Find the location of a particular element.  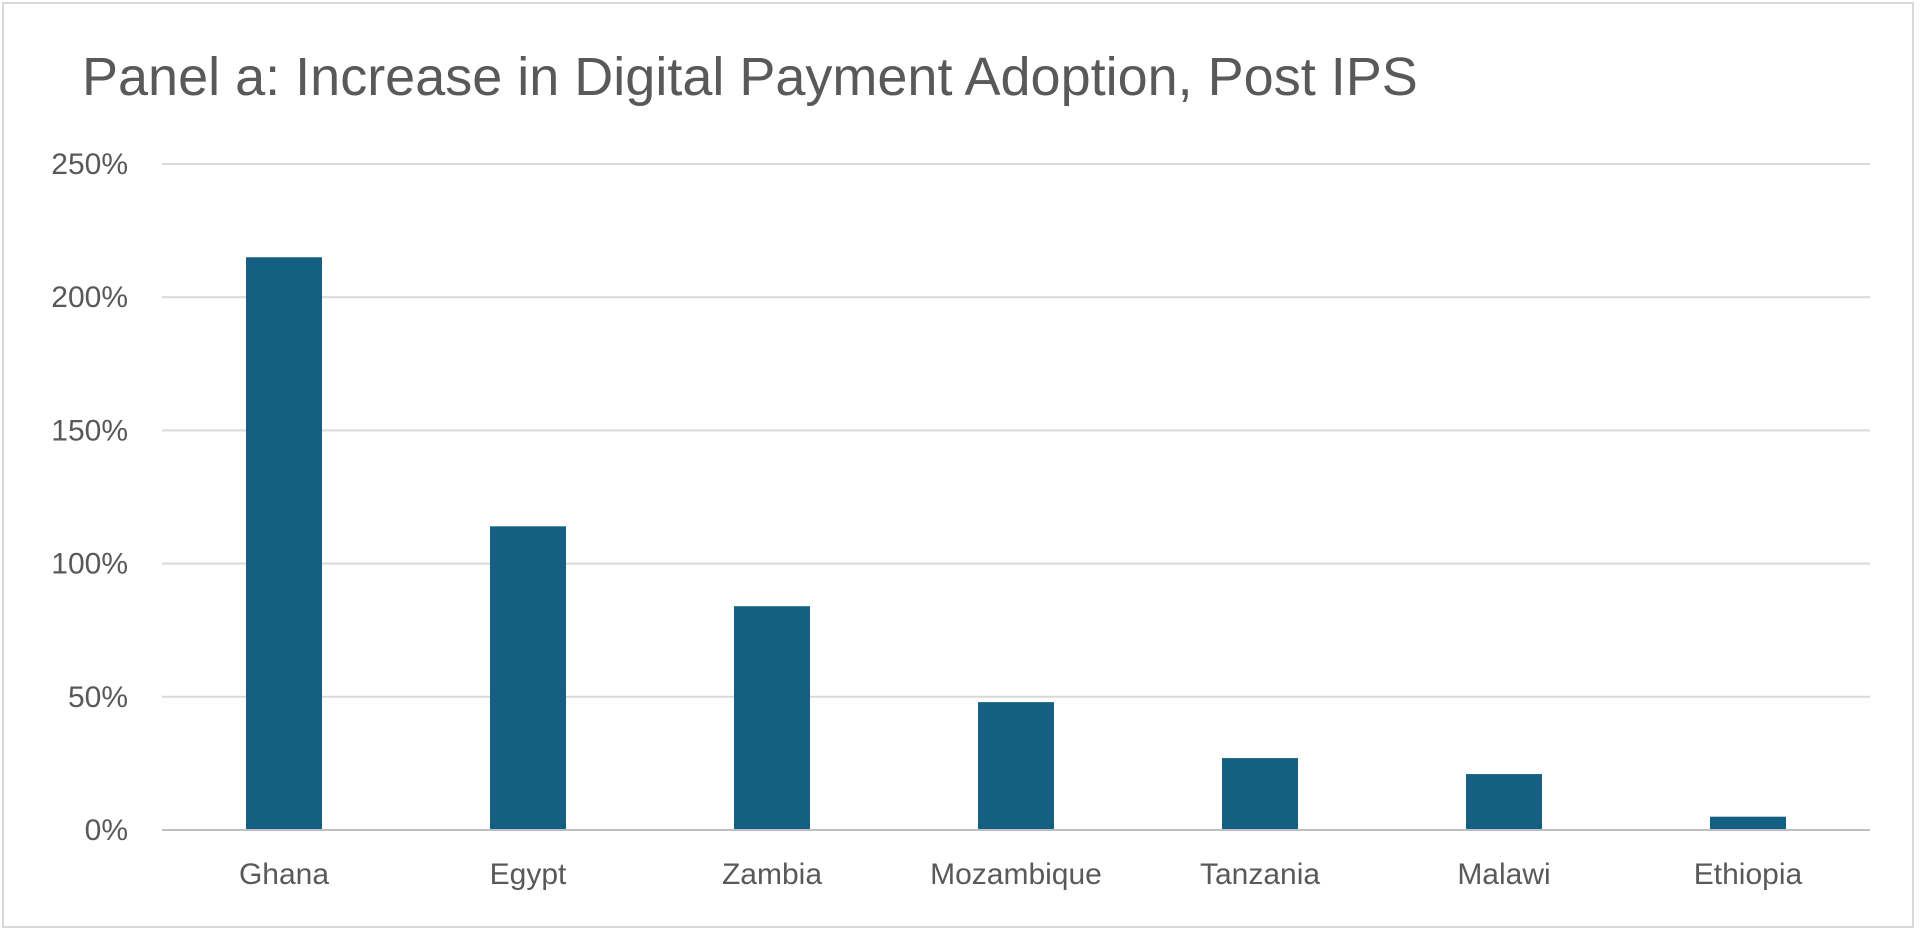

x-category-label: Mozambique is located at coordinates (1016, 874).